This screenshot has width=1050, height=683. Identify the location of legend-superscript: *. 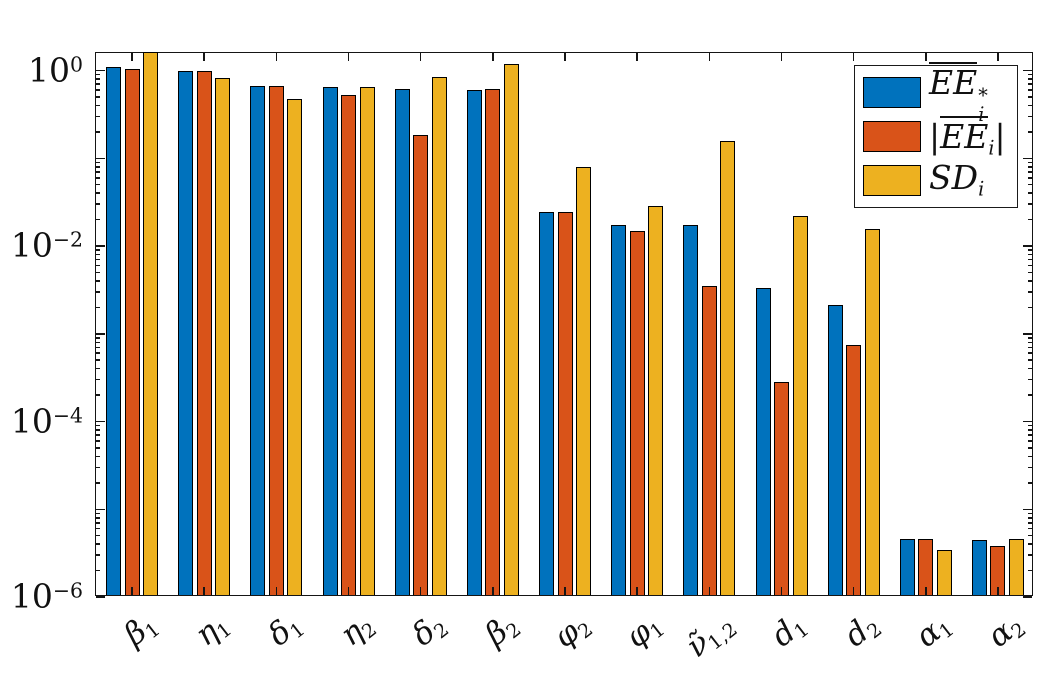
(983, 96).